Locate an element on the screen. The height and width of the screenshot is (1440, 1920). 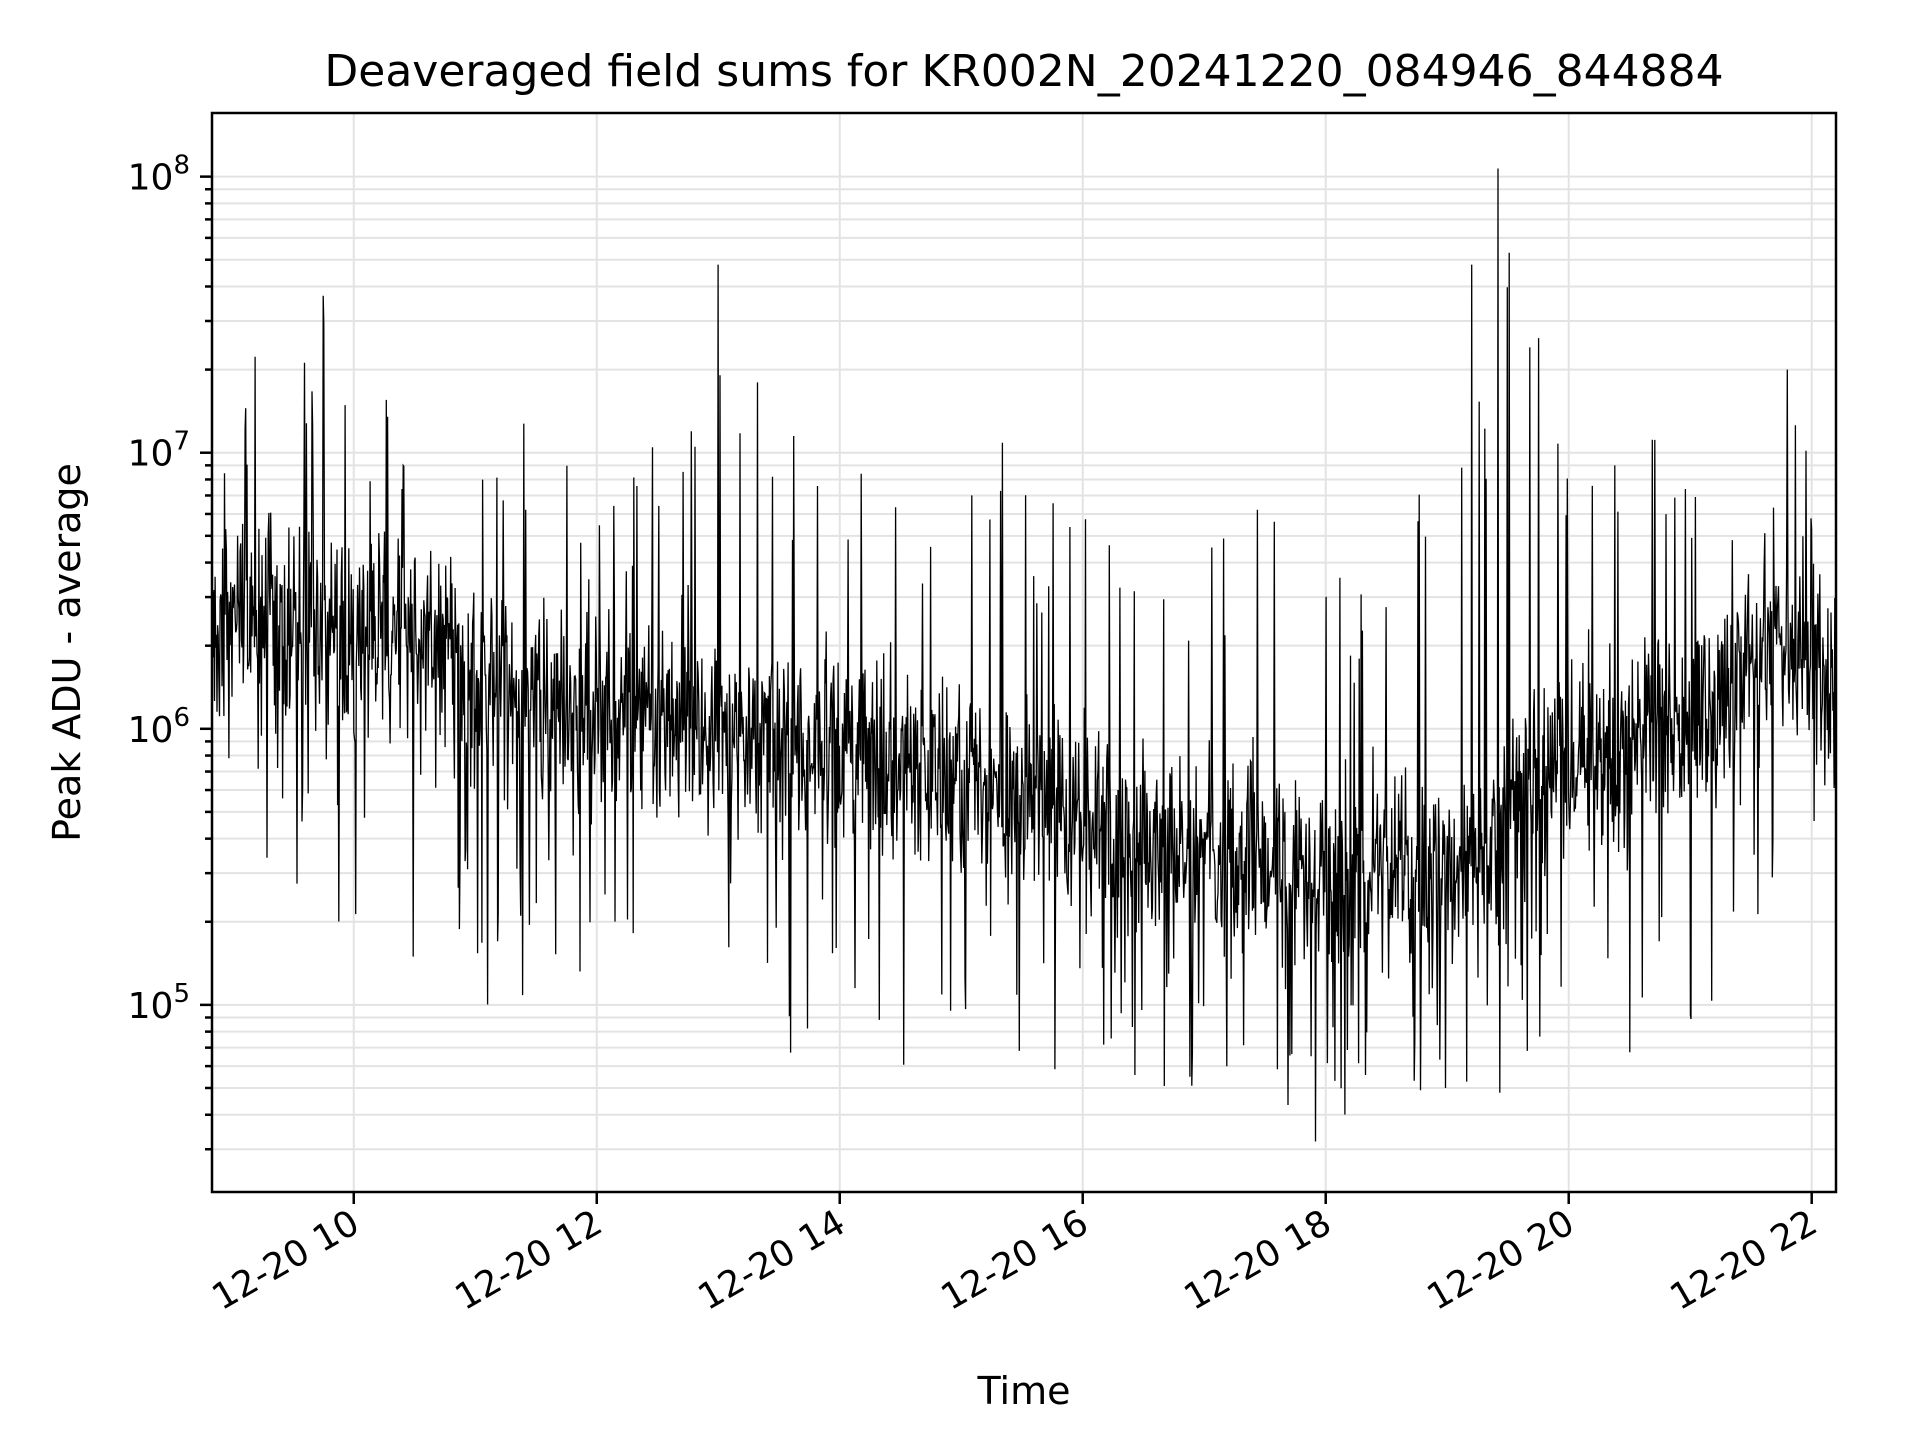
y-axis-label: Peak ADU - average is located at coordinates (67, 652).